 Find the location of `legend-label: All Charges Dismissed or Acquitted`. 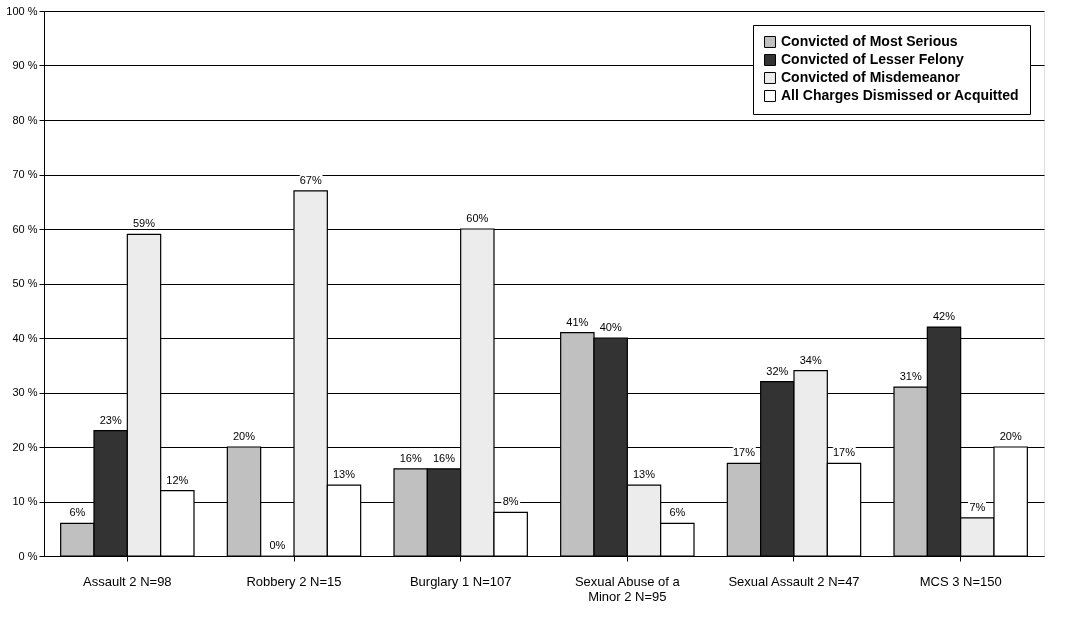

legend-label: All Charges Dismissed or Acquitted is located at coordinates (900, 95).